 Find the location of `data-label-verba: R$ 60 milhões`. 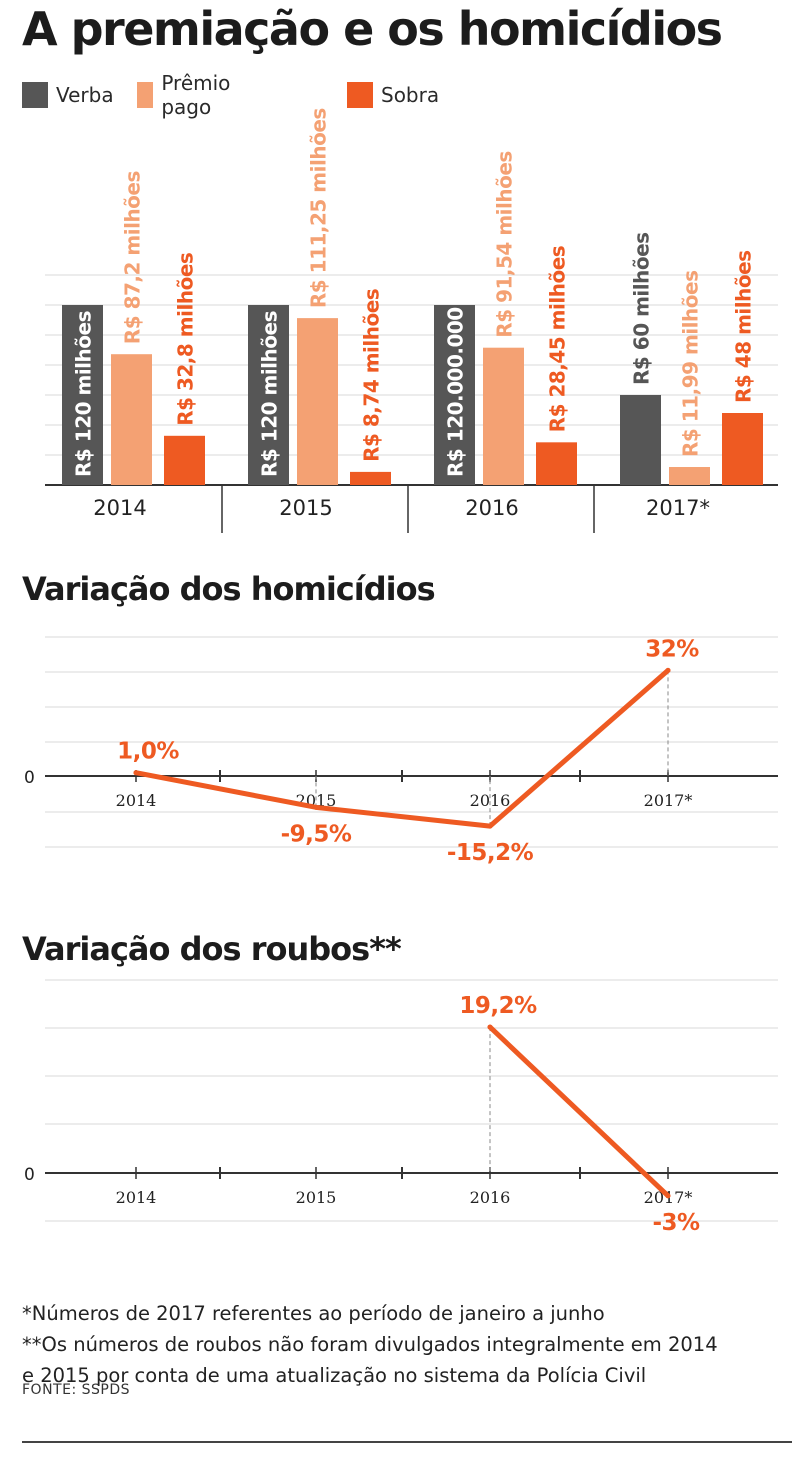

data-label-verba: R$ 60 milhões is located at coordinates (642, 308).